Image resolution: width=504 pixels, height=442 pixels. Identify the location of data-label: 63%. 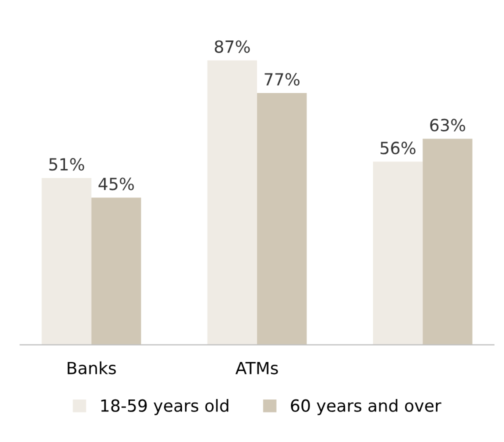
(448, 125).